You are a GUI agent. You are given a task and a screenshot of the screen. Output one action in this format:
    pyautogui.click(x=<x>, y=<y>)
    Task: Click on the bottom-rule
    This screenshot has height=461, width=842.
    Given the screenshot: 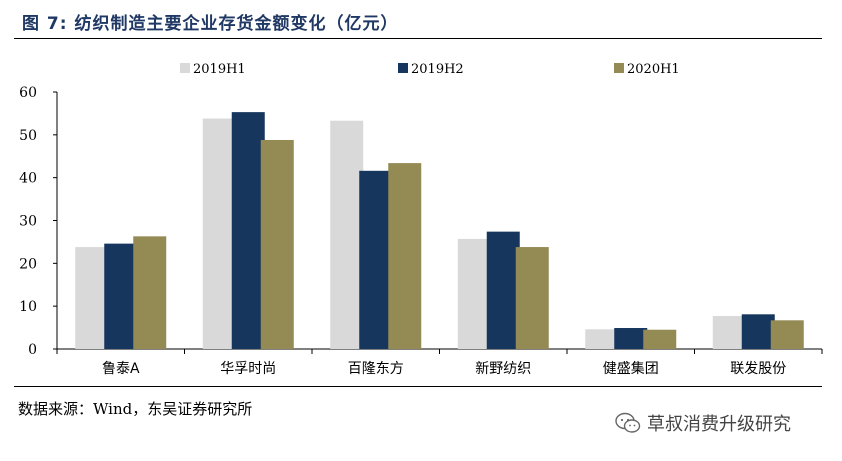 What is the action you would take?
    pyautogui.click(x=418, y=386)
    